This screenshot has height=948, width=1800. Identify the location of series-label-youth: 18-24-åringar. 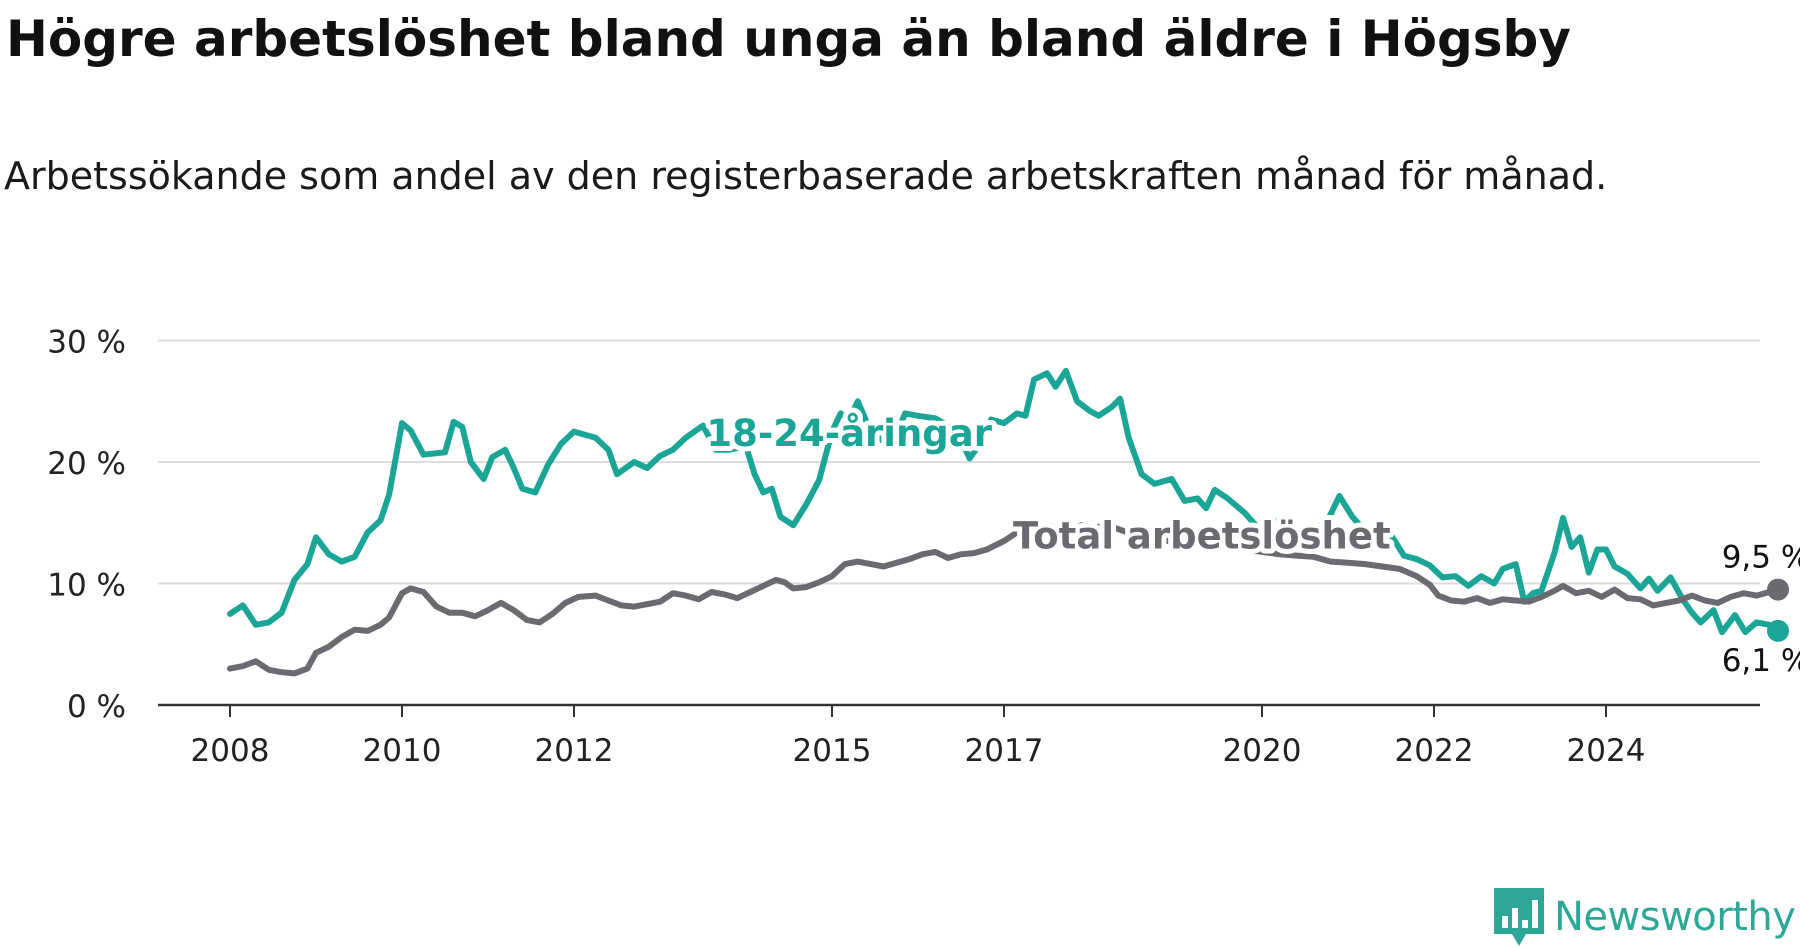
(849, 433).